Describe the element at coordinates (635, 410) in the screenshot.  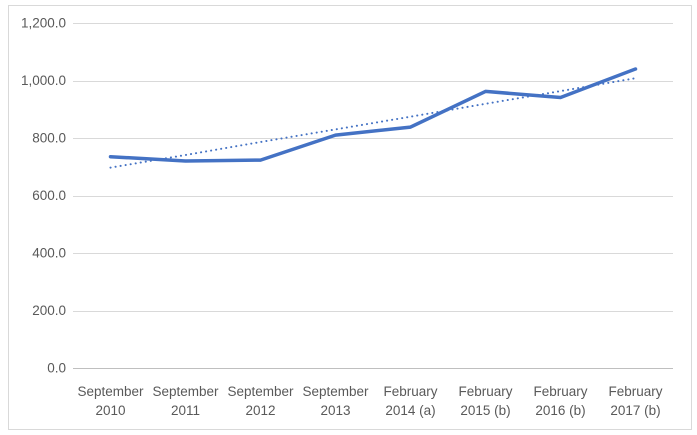
I see `x-category-label-line2: 2017 (b)` at that location.